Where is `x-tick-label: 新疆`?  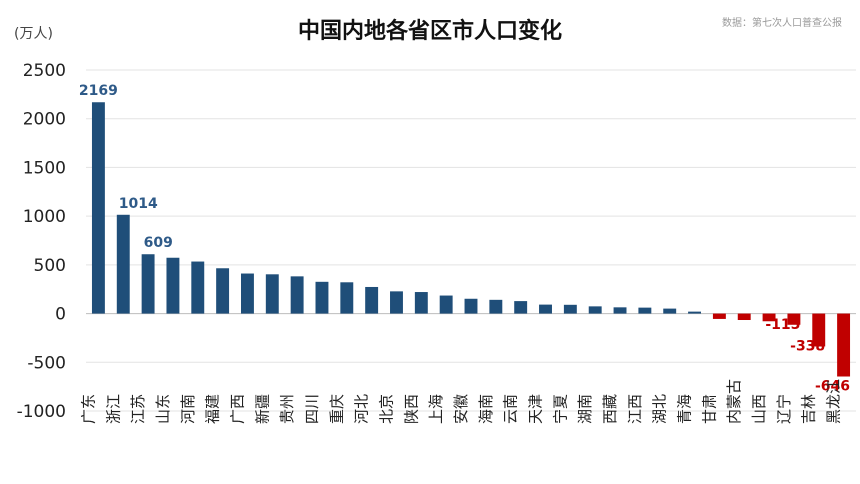 x-tick-label: 新疆 is located at coordinates (262, 409).